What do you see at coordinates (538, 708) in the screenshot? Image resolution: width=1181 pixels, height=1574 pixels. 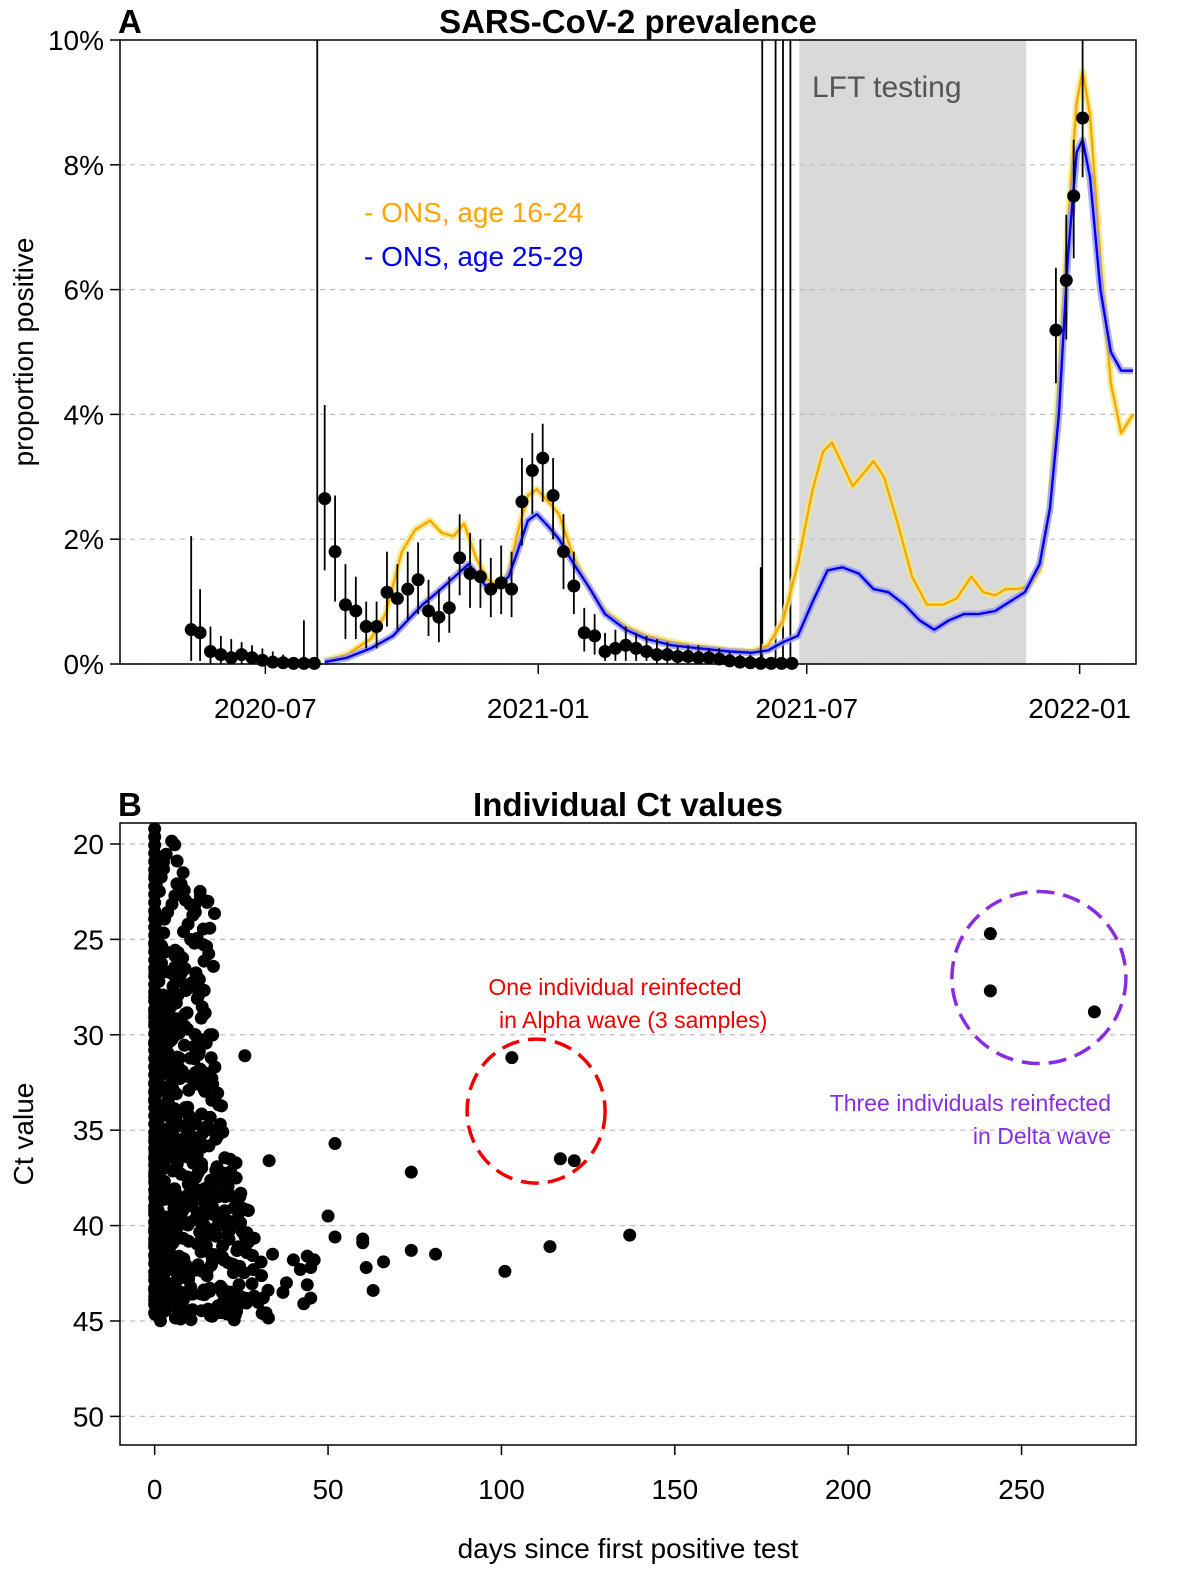 I see `x-tick-label: 2021-01` at bounding box center [538, 708].